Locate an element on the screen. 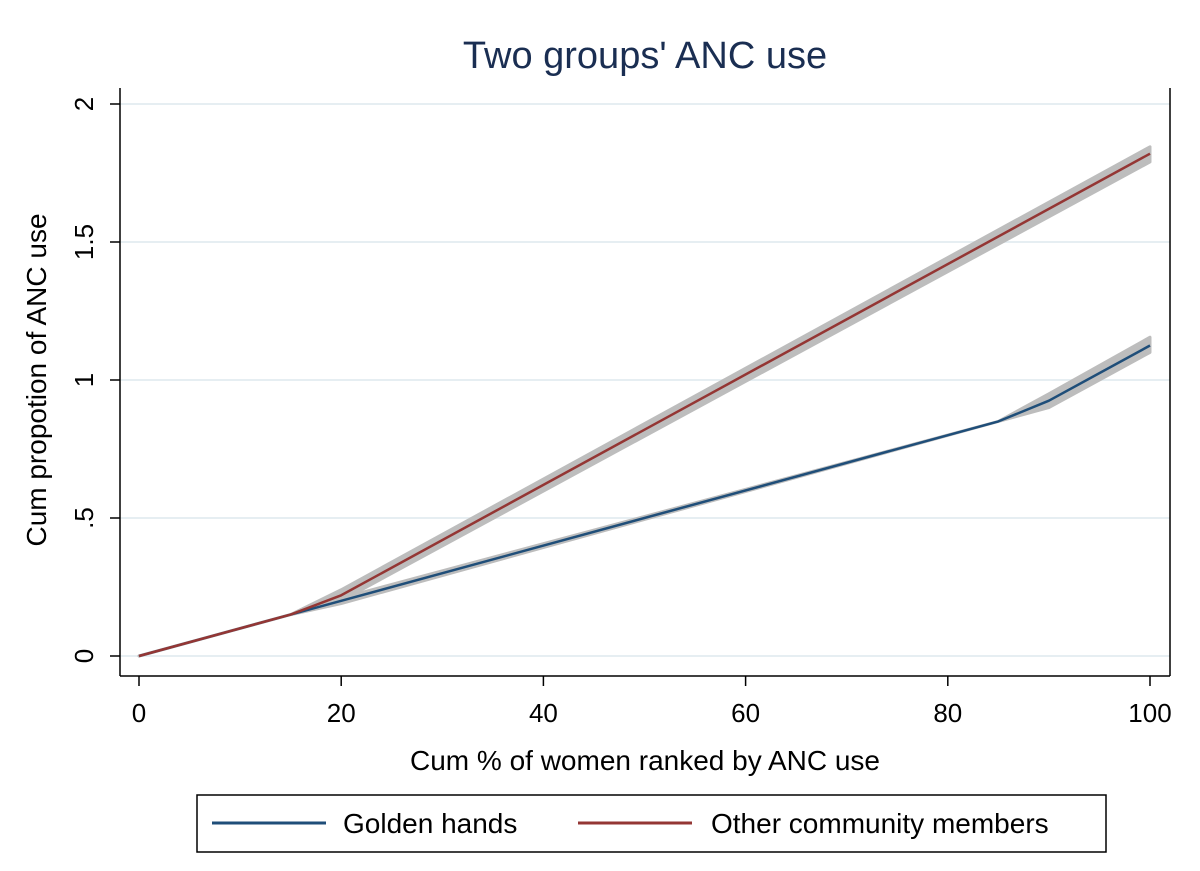 The image size is (1200, 871). x-tick-label-100: 100 is located at coordinates (1149, 713).